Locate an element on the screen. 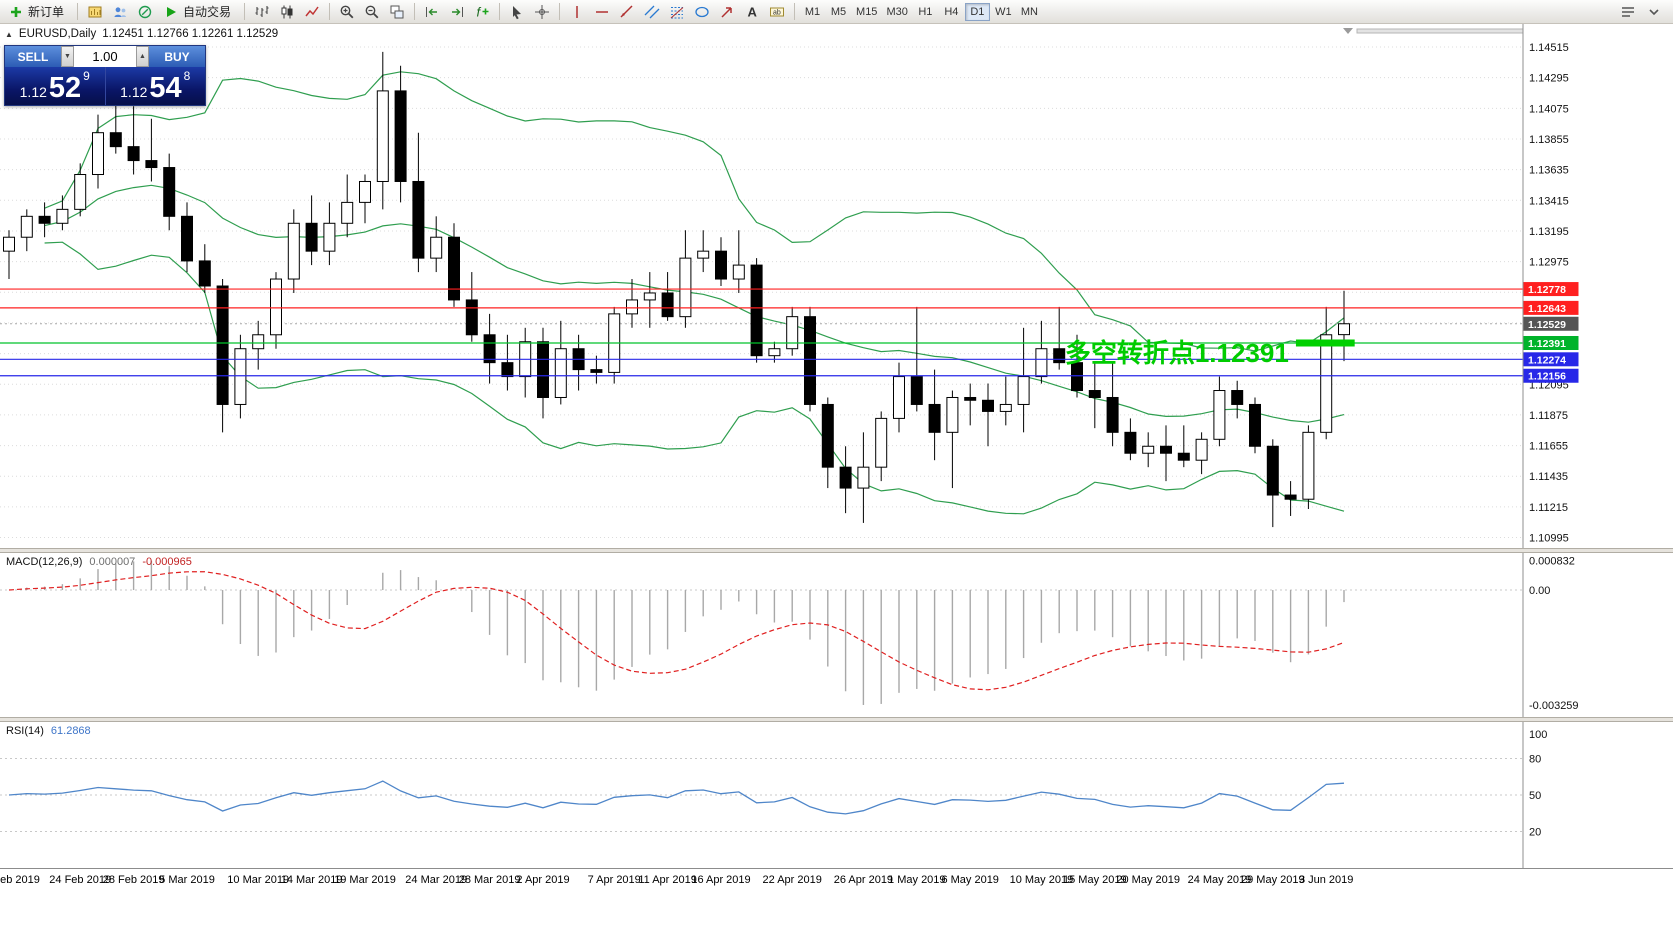 This screenshot has height=946, width=1673. trendline-button is located at coordinates (627, 12).